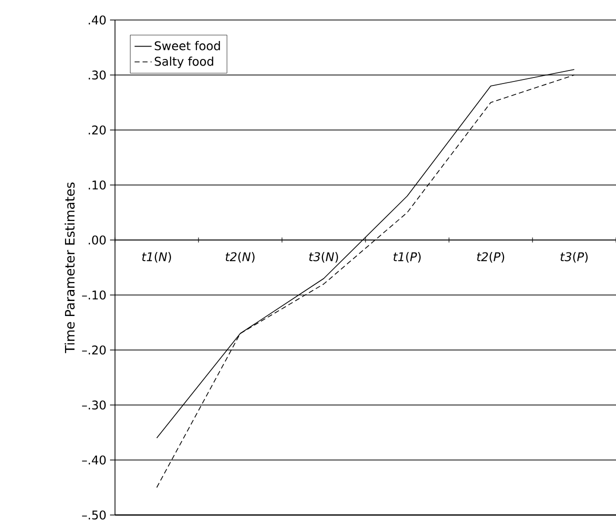  What do you see at coordinates (407, 257) in the screenshot?
I see `x-tick-label: t1(P)` at bounding box center [407, 257].